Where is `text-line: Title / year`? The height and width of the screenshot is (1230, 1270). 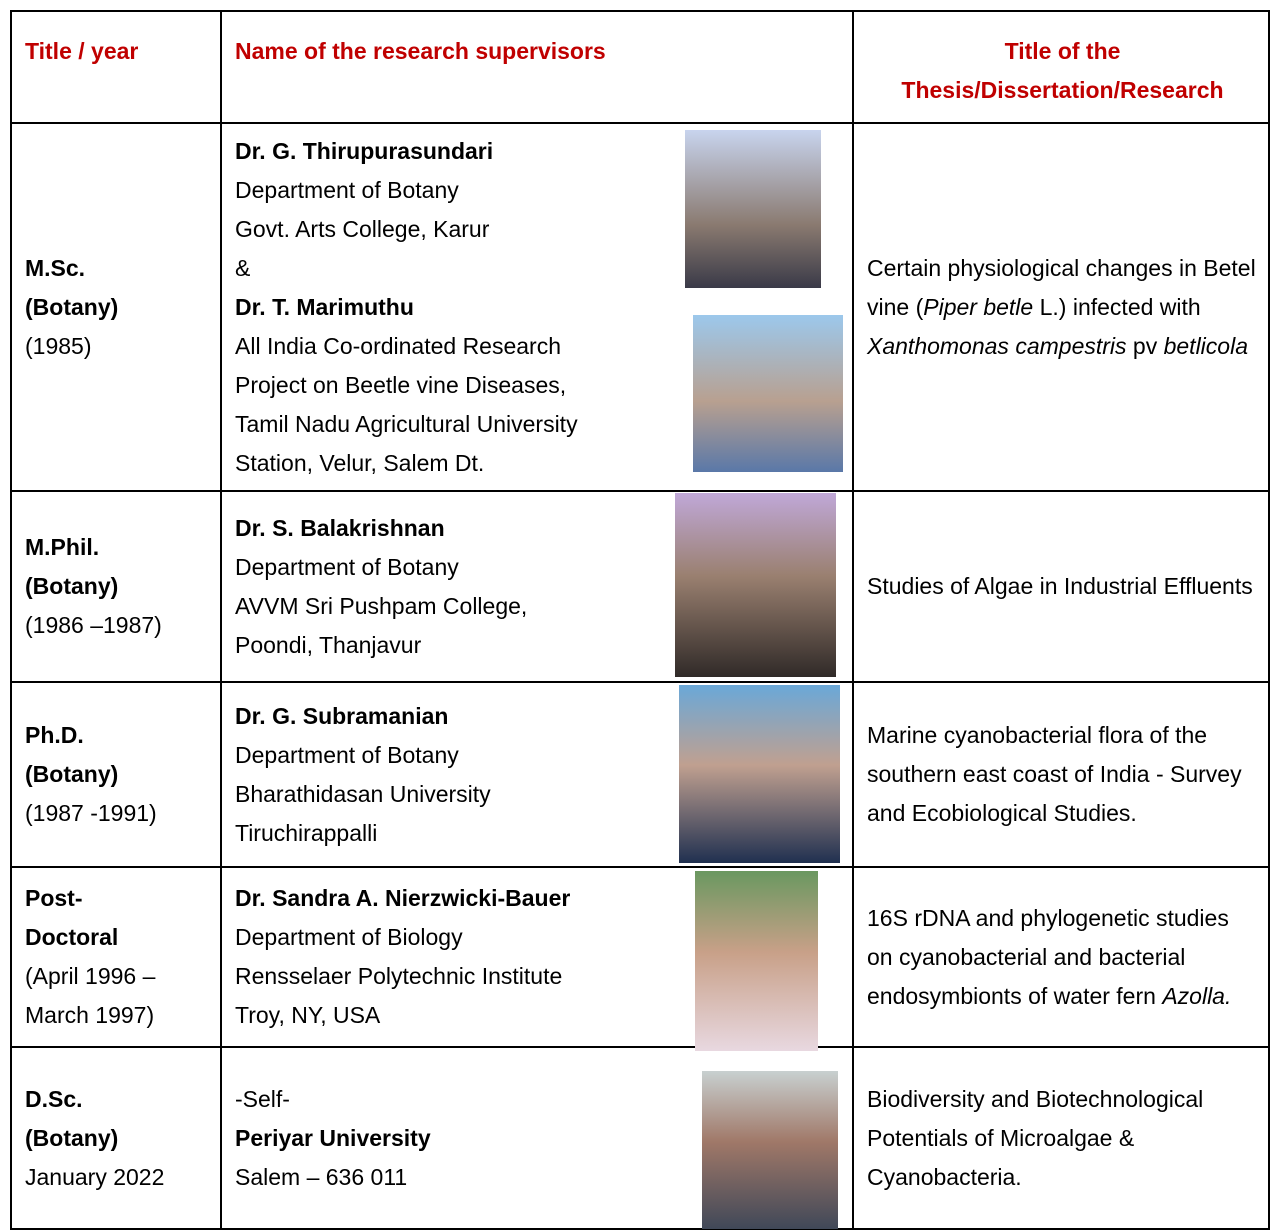 text-line: Title / year is located at coordinates (117, 51).